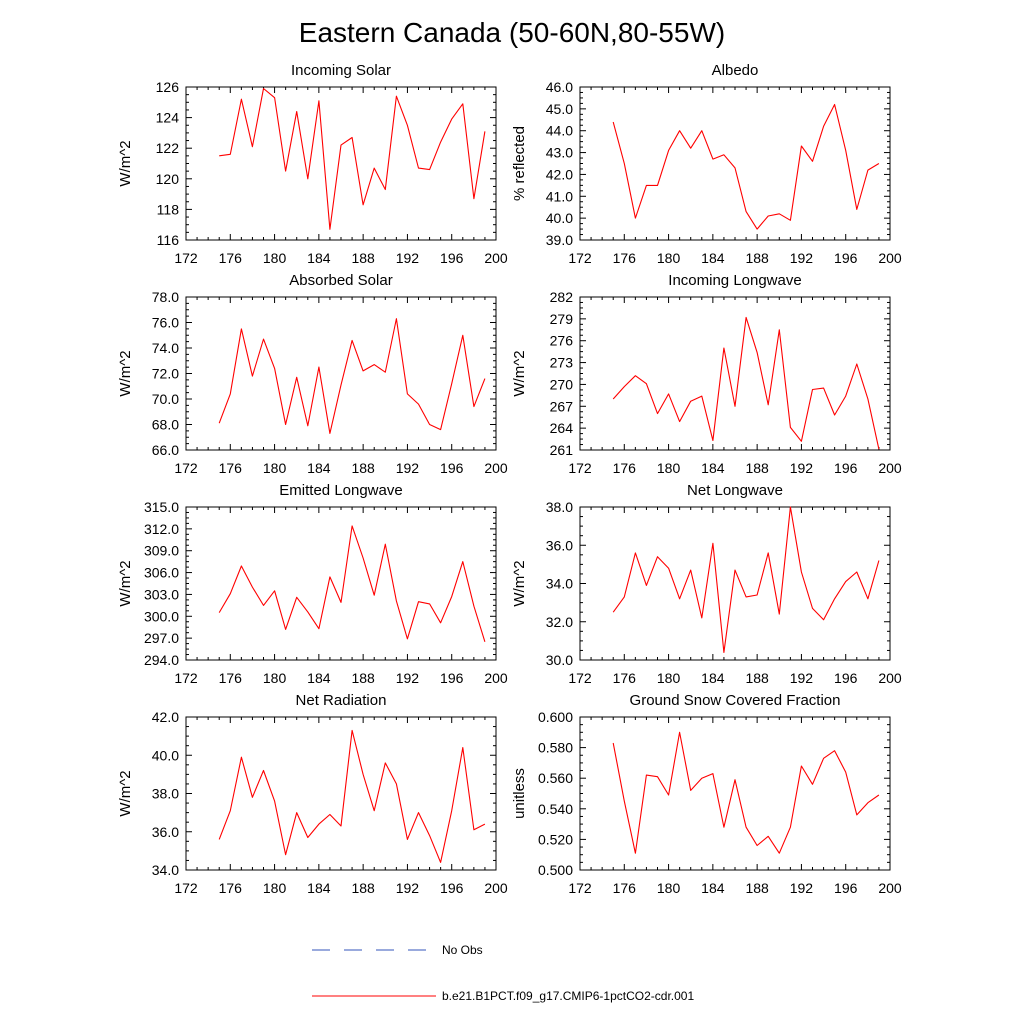 The height and width of the screenshot is (1024, 1024). I want to click on y-tick-label: 279, so click(562, 319).